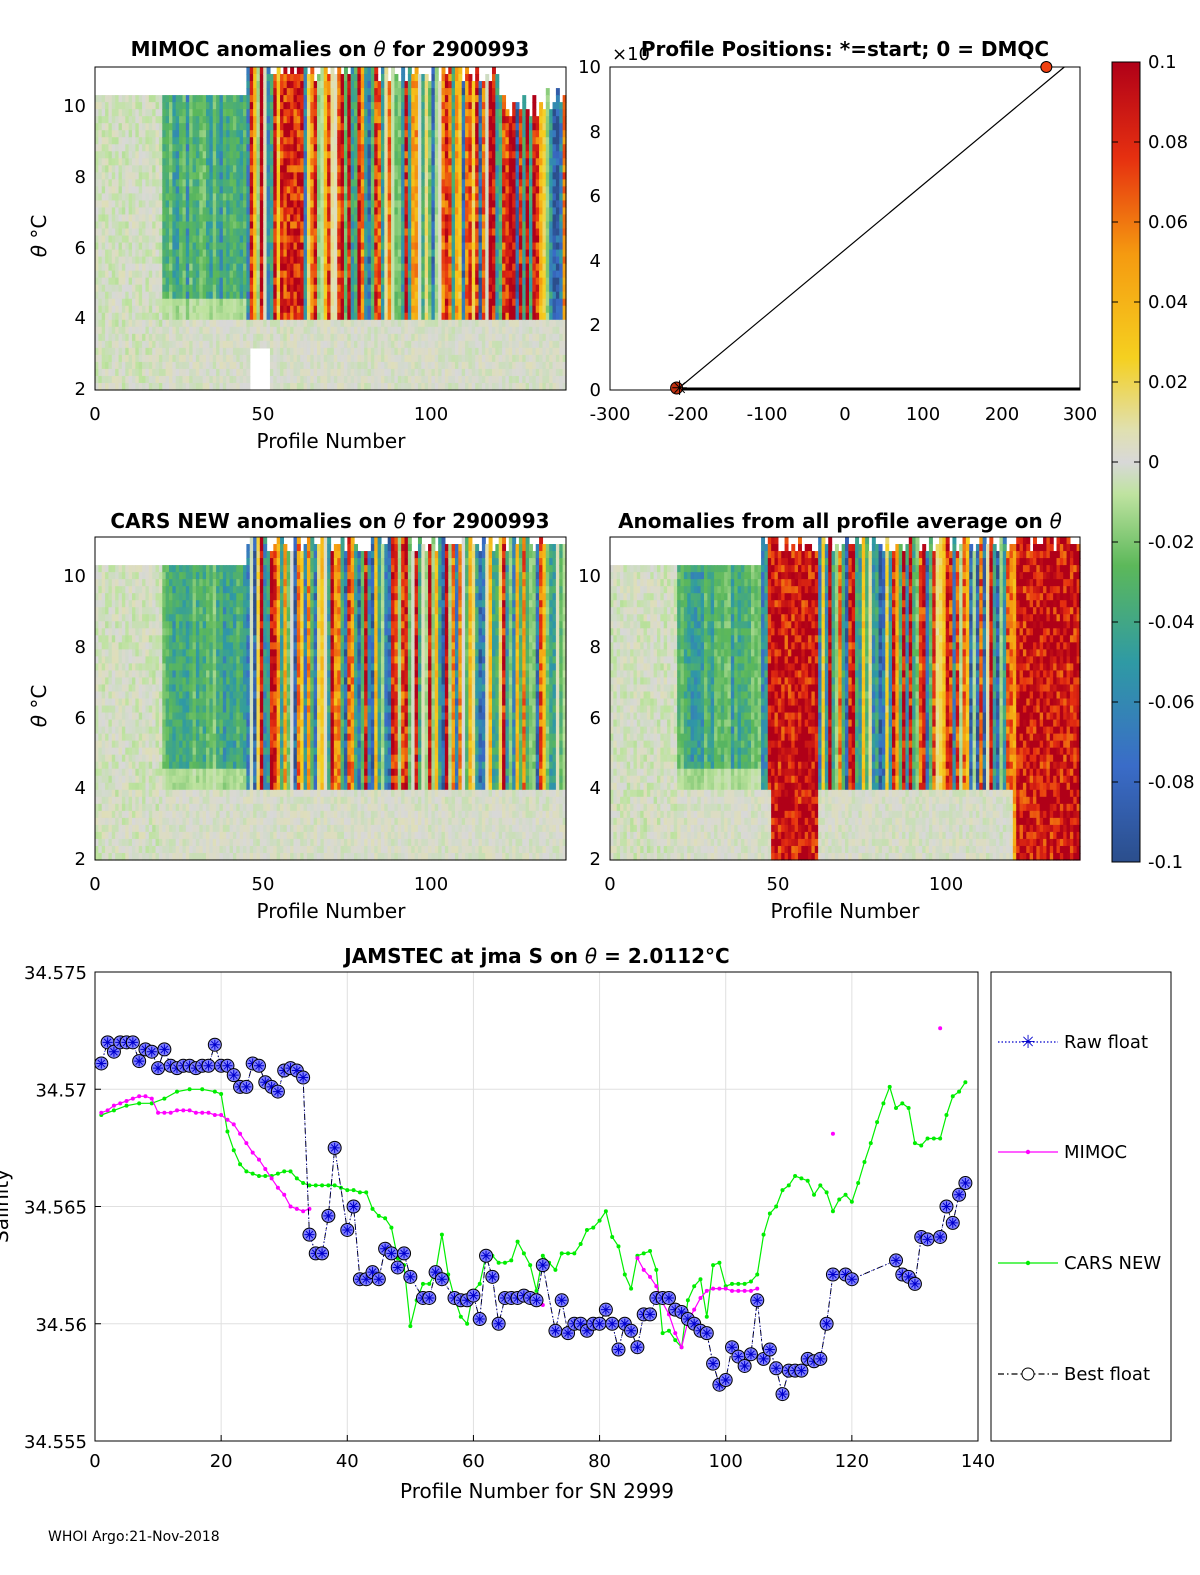  Describe the element at coordinates (331, 229) in the screenshot. I see `mimoc-heatmap` at that location.